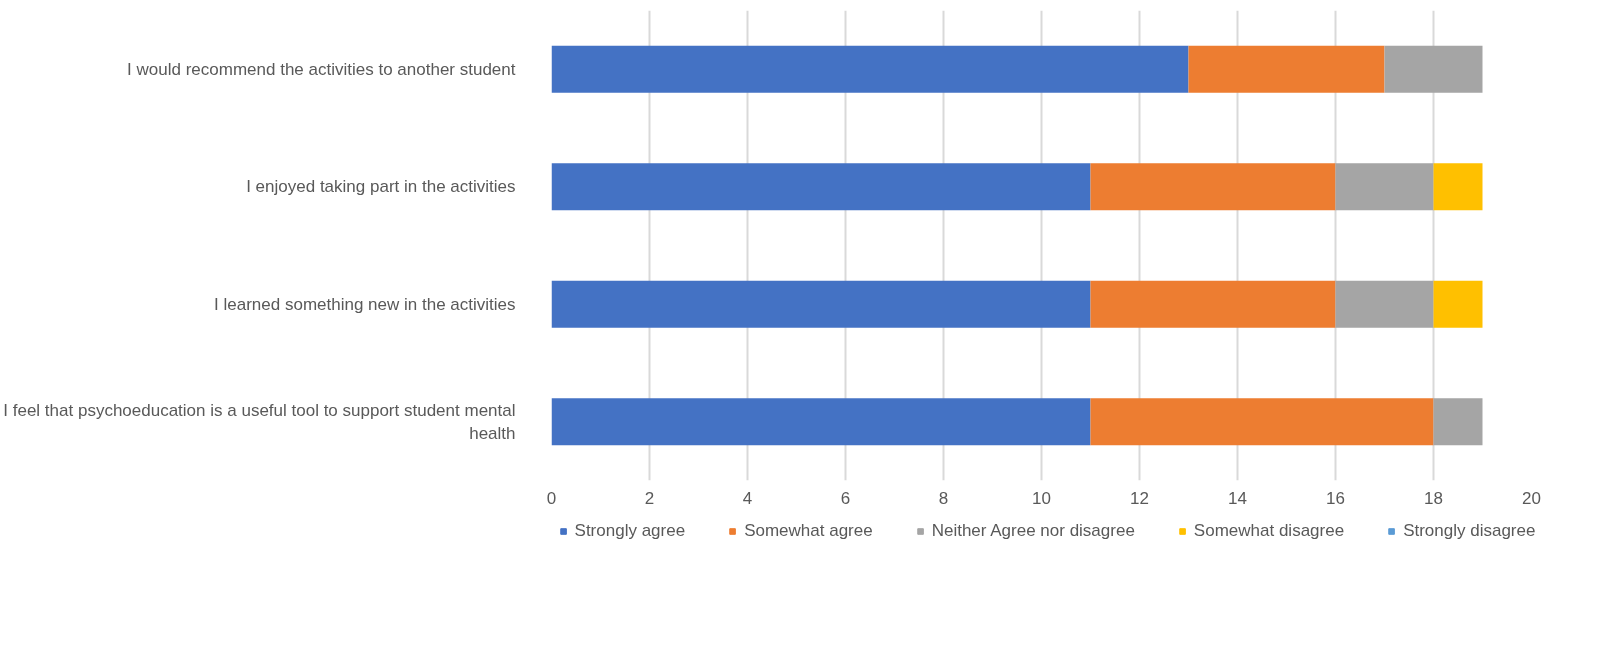 The height and width of the screenshot is (648, 1598). I want to click on x-tick-label: 8, so click(943, 498).